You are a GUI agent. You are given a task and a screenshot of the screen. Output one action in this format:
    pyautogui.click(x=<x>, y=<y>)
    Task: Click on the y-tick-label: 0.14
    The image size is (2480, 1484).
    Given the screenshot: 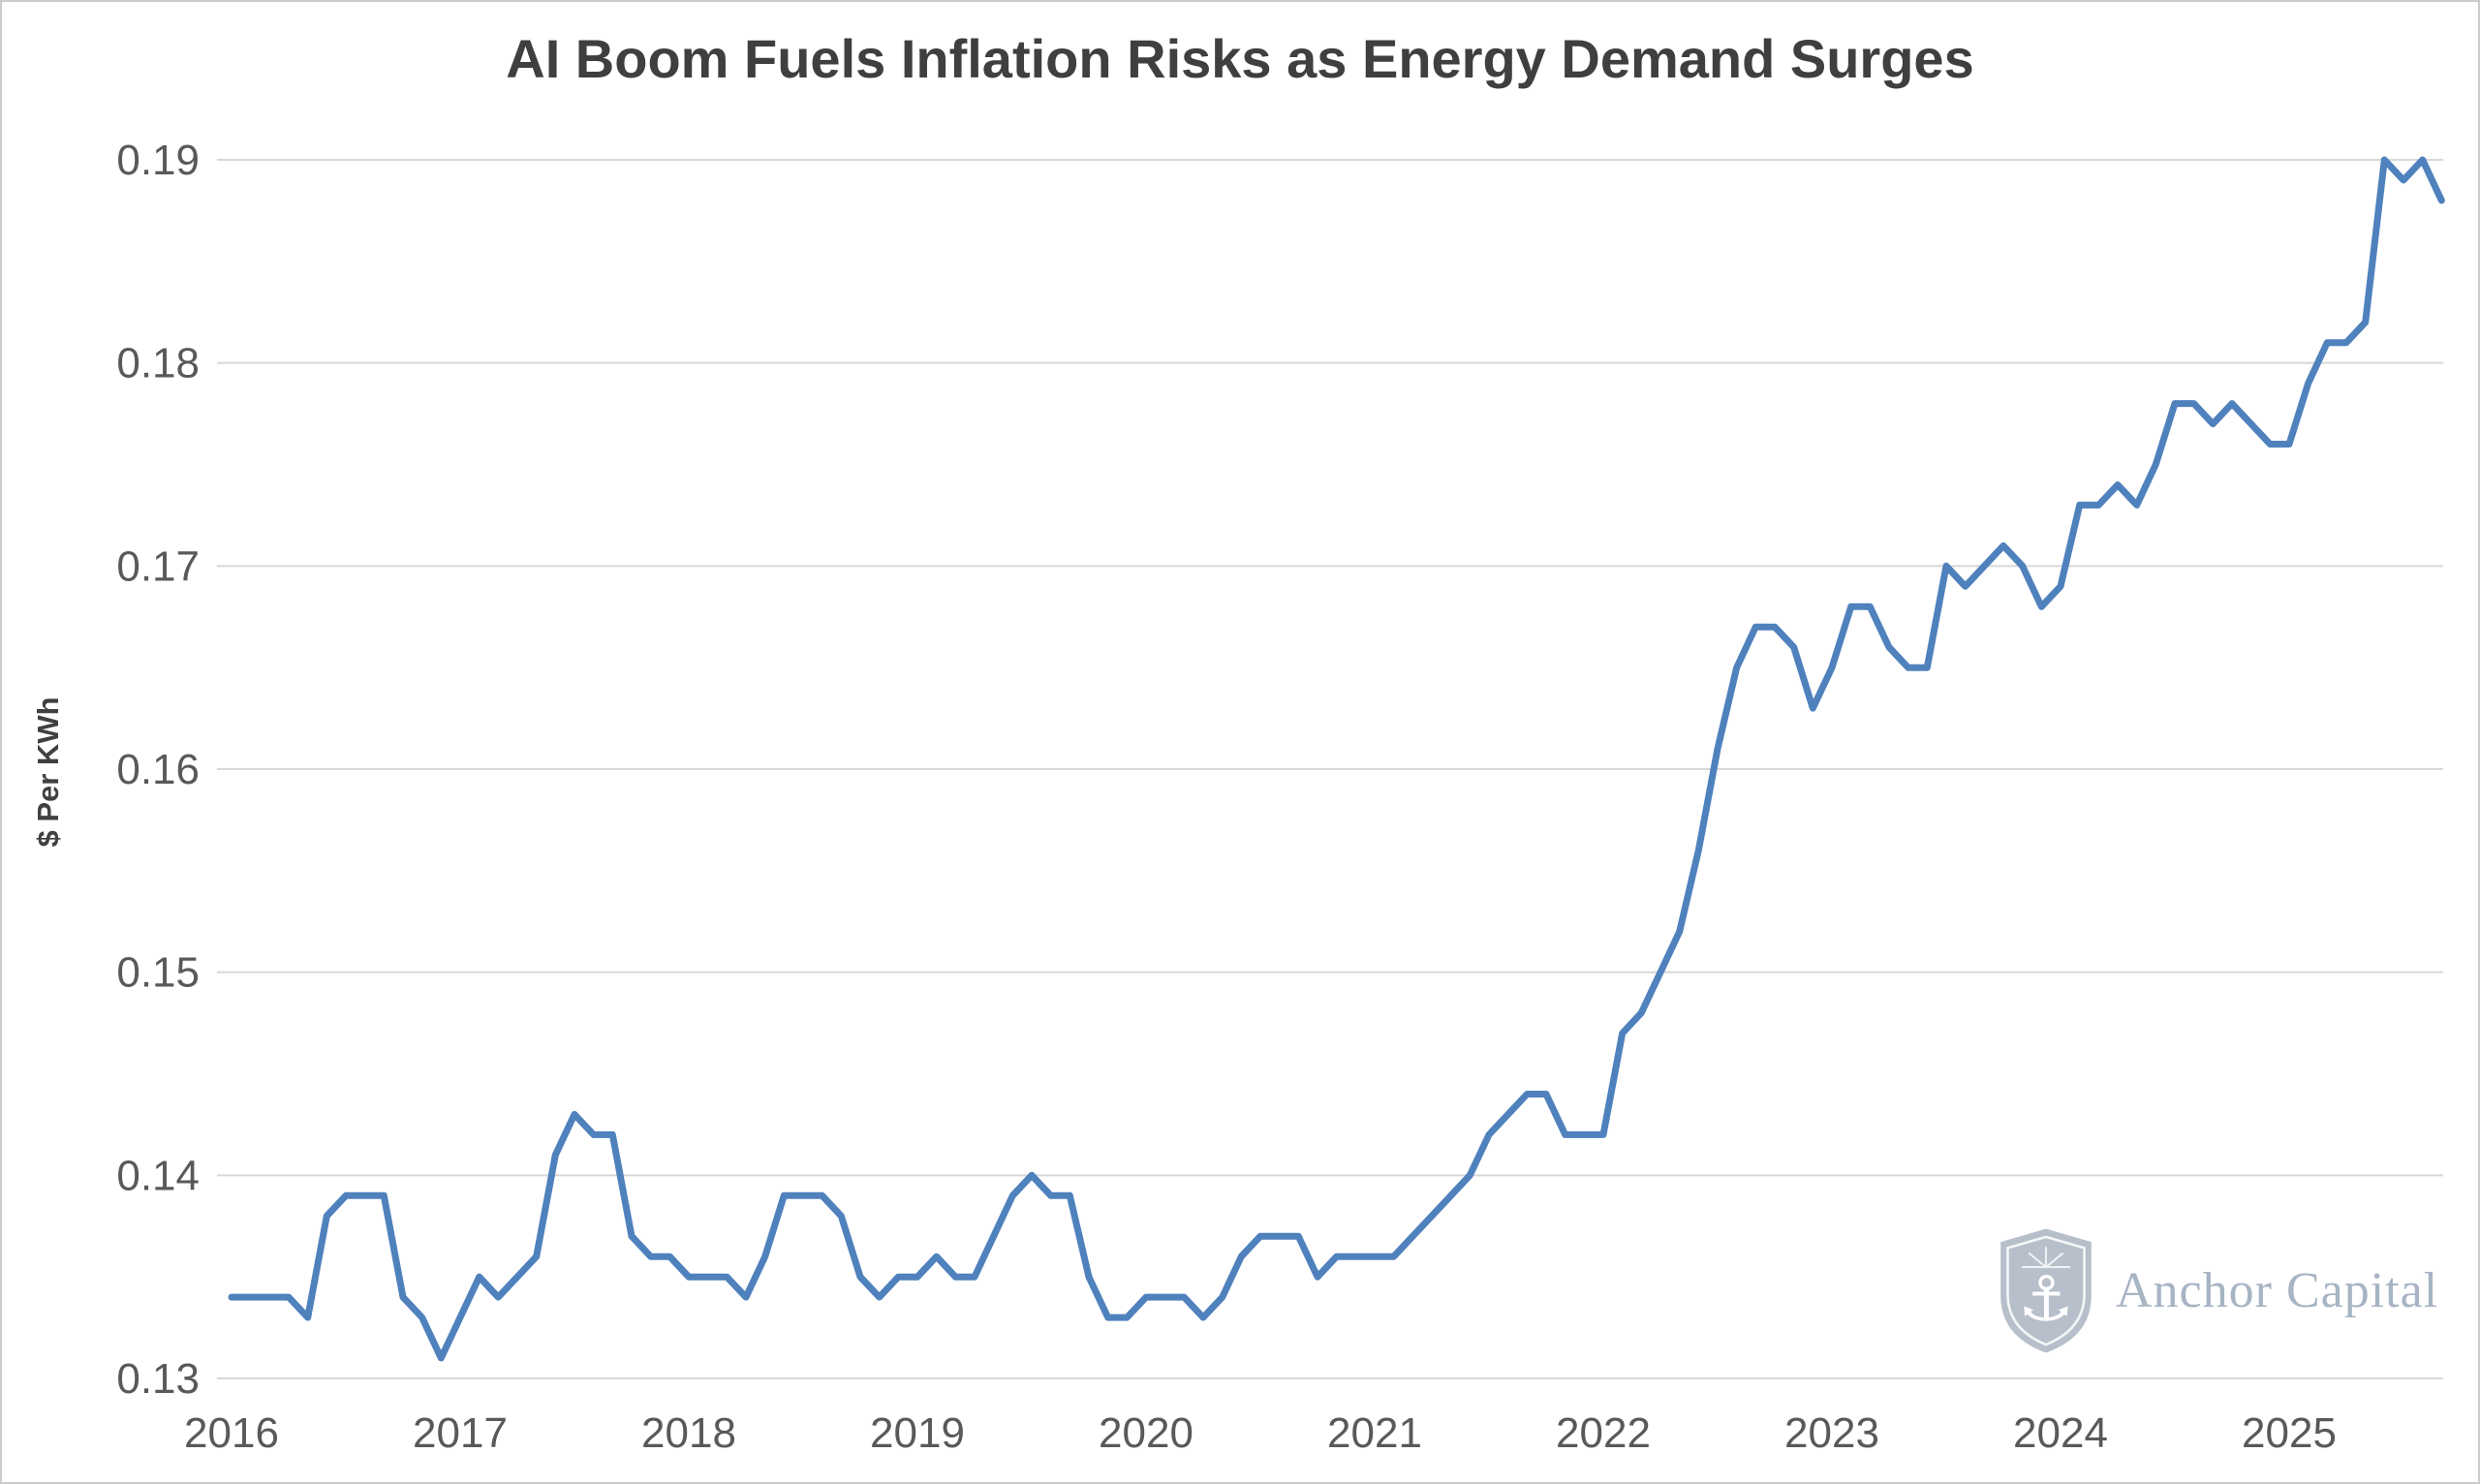 What is the action you would take?
    pyautogui.click(x=158, y=1175)
    